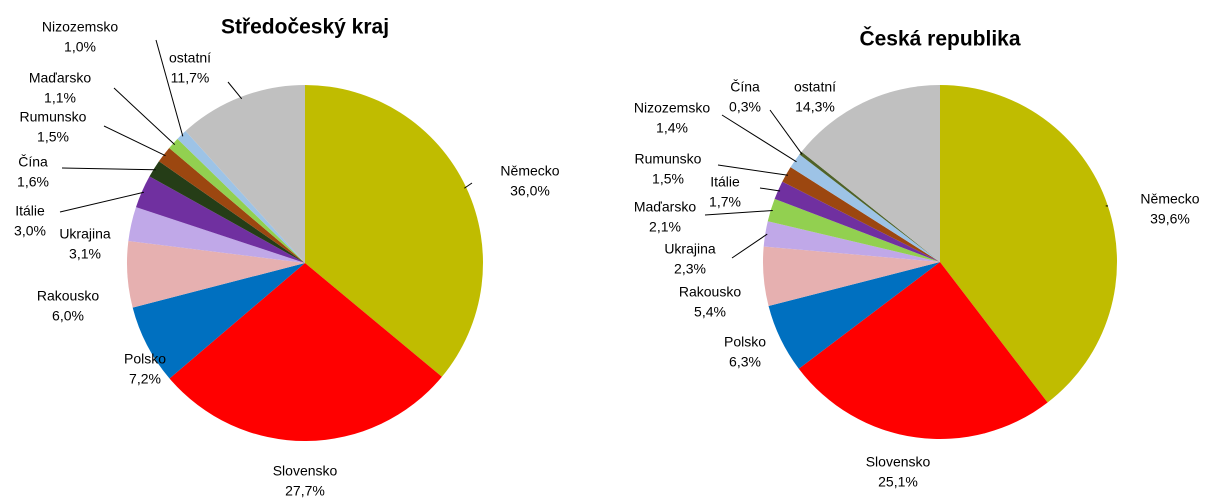 The image size is (1211, 500). I want to click on slice-value: 6,0%, so click(68, 316).